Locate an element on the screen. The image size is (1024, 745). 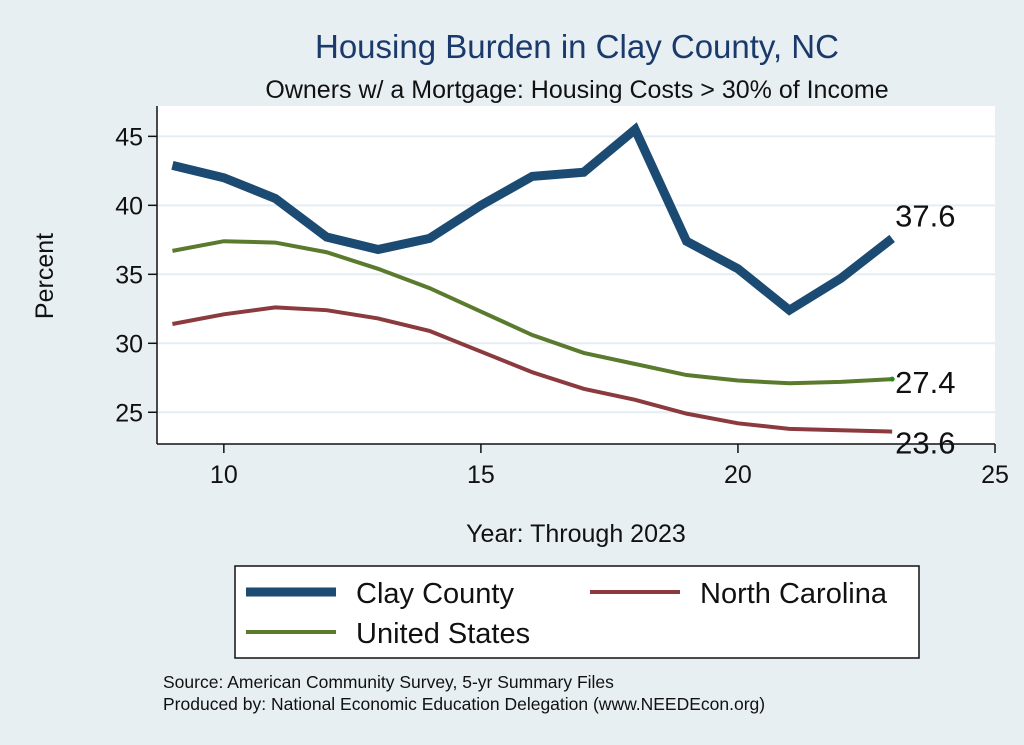
end-label-united-states: 27.4 is located at coordinates (925, 382).